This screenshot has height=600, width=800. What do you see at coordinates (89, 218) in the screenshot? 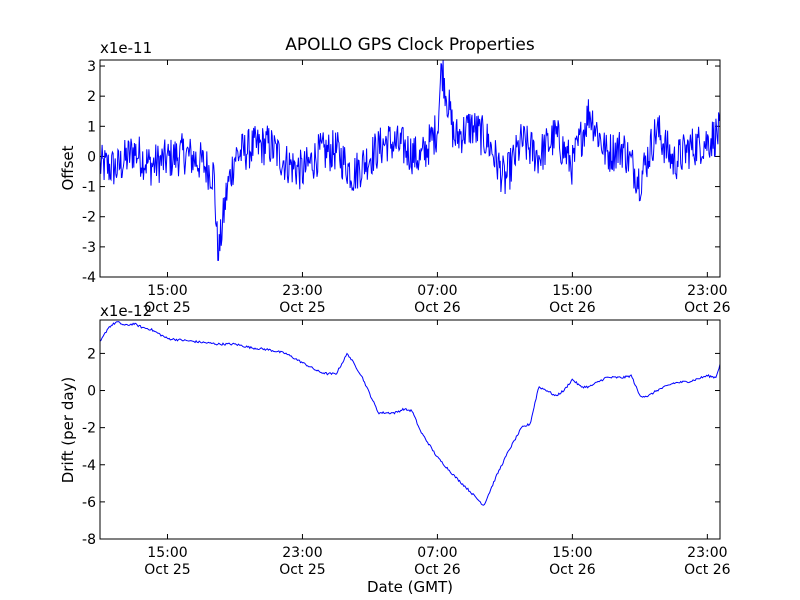
I see `offset-ytick-label: -2` at bounding box center [89, 218].